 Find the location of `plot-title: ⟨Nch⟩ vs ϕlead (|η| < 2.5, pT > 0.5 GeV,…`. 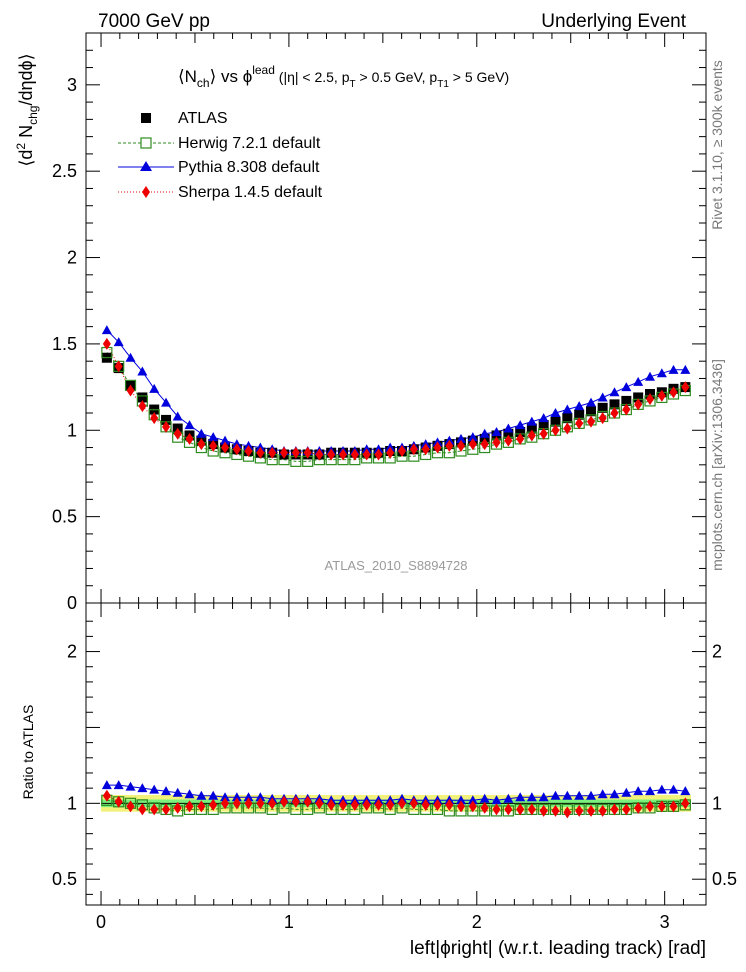

plot-title: ⟨Nch⟩ vs ϕlead (|η| < 2.5, pT > 0.5 GeV,… is located at coordinates (343, 76).